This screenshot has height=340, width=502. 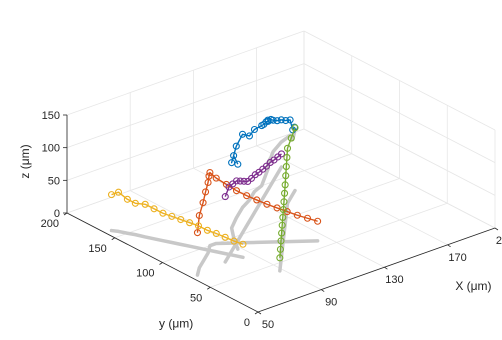 I want to click on back-wall-grid-line, so click(x=185, y=171).